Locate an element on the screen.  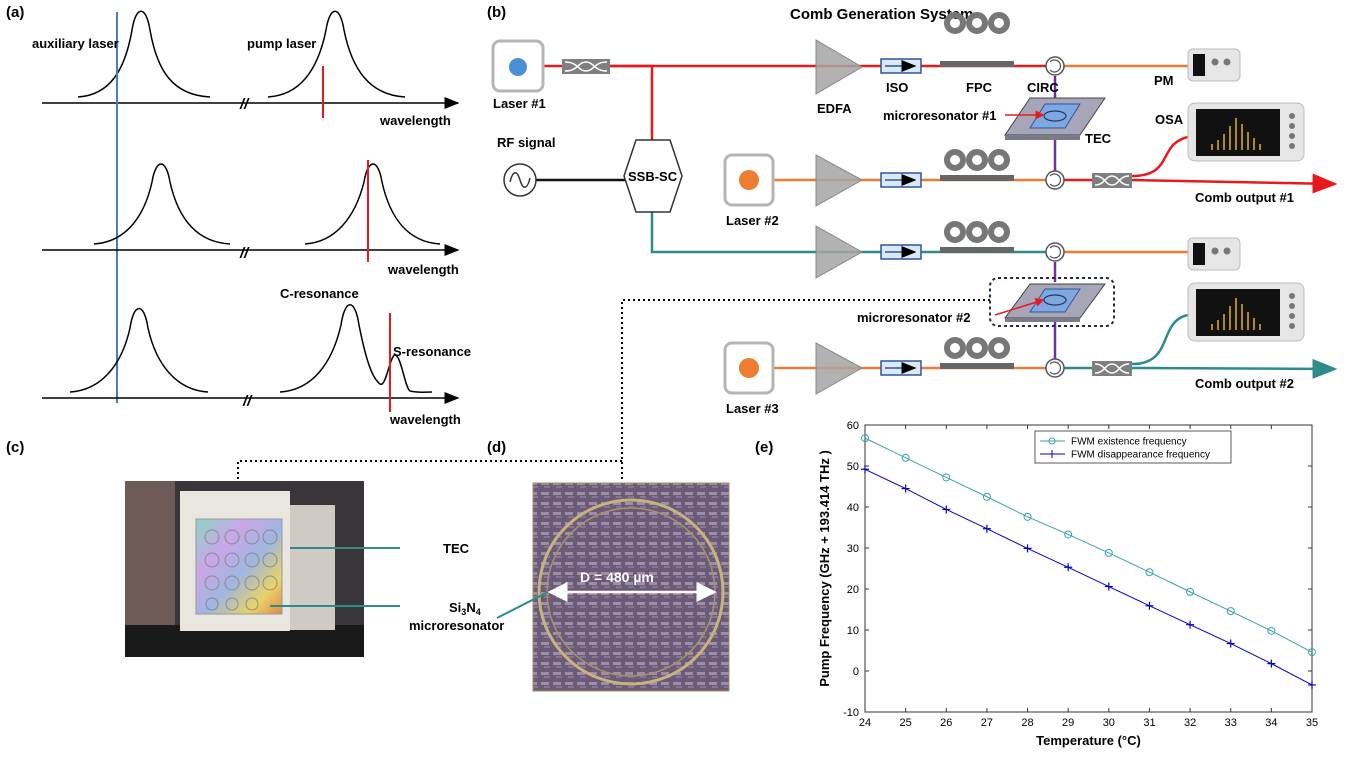
fpc-label: FPC is located at coordinates (979, 87).